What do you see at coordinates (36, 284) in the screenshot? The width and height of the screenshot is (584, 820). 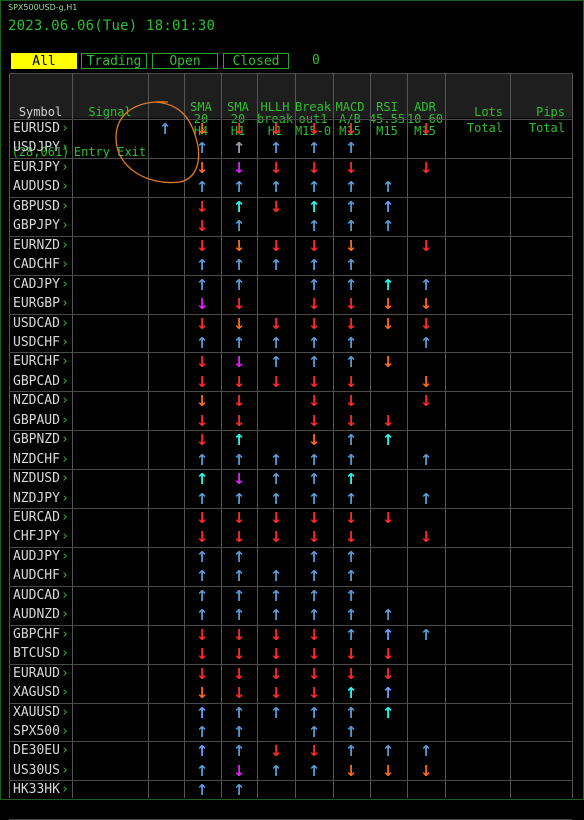 I see `symbol-label: CADJPY` at bounding box center [36, 284].